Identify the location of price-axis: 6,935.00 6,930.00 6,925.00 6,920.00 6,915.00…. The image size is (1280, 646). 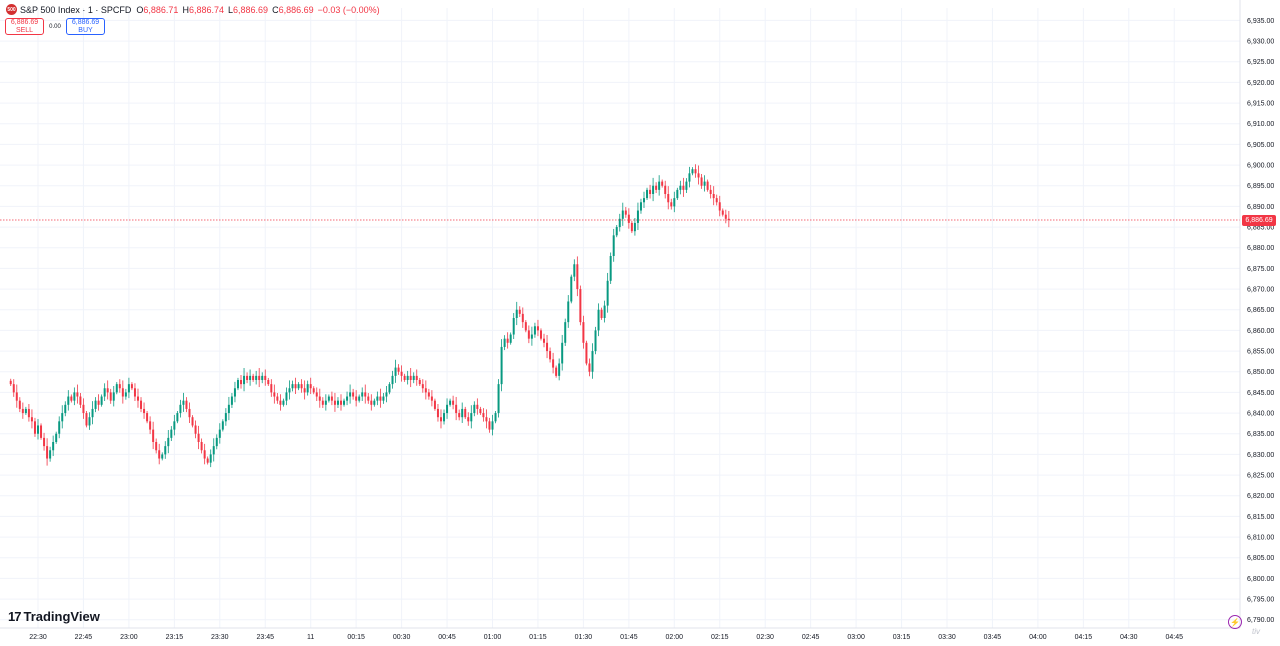
(1256, 314).